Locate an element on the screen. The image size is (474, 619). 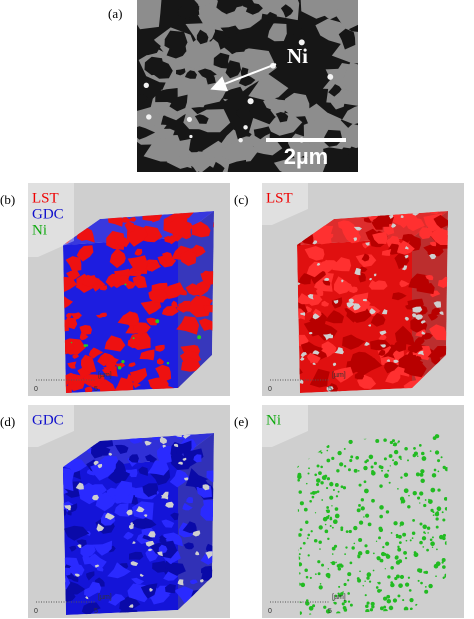
panel-label: (b) is located at coordinates (7, 199).